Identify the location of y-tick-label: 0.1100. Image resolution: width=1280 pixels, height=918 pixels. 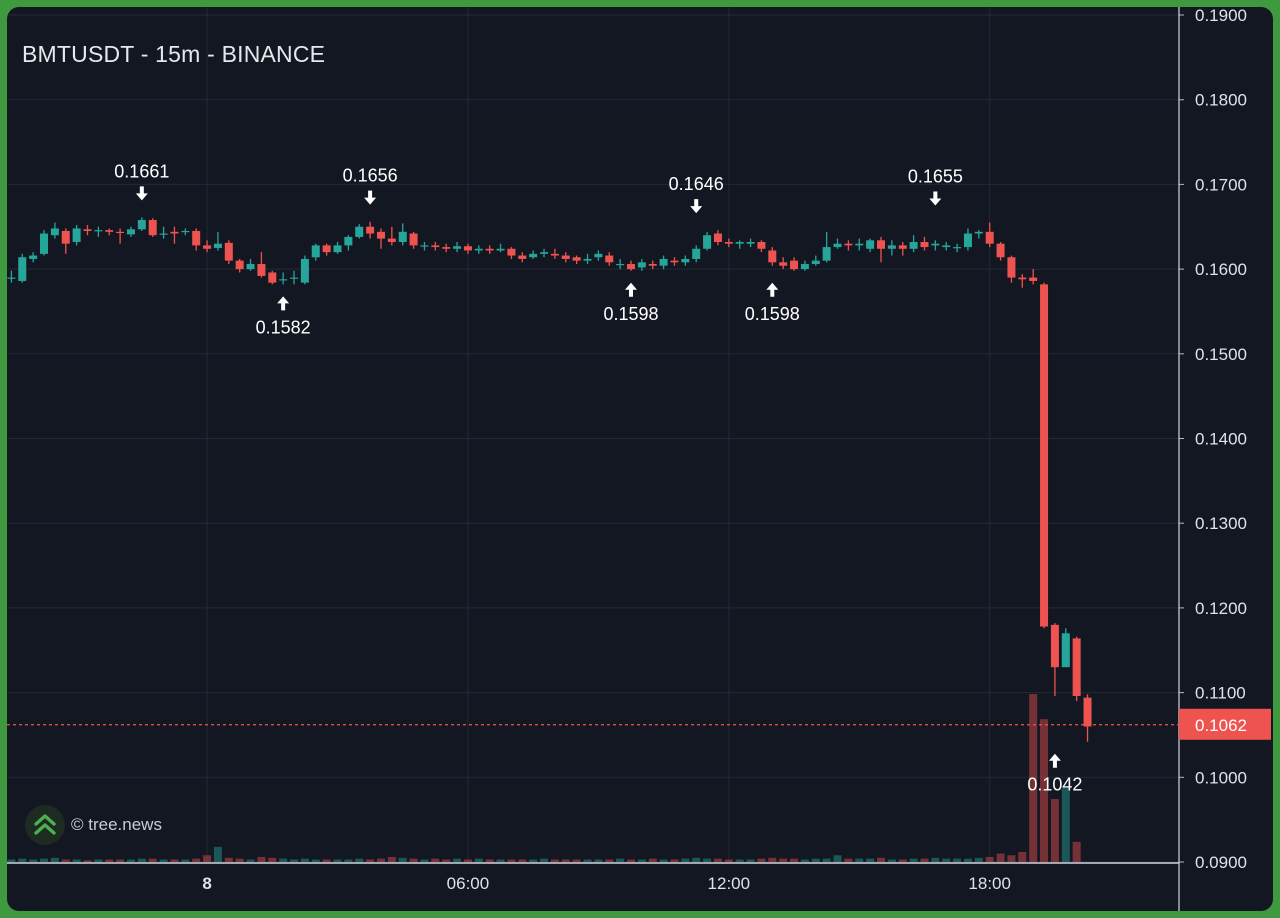
(1220, 693).